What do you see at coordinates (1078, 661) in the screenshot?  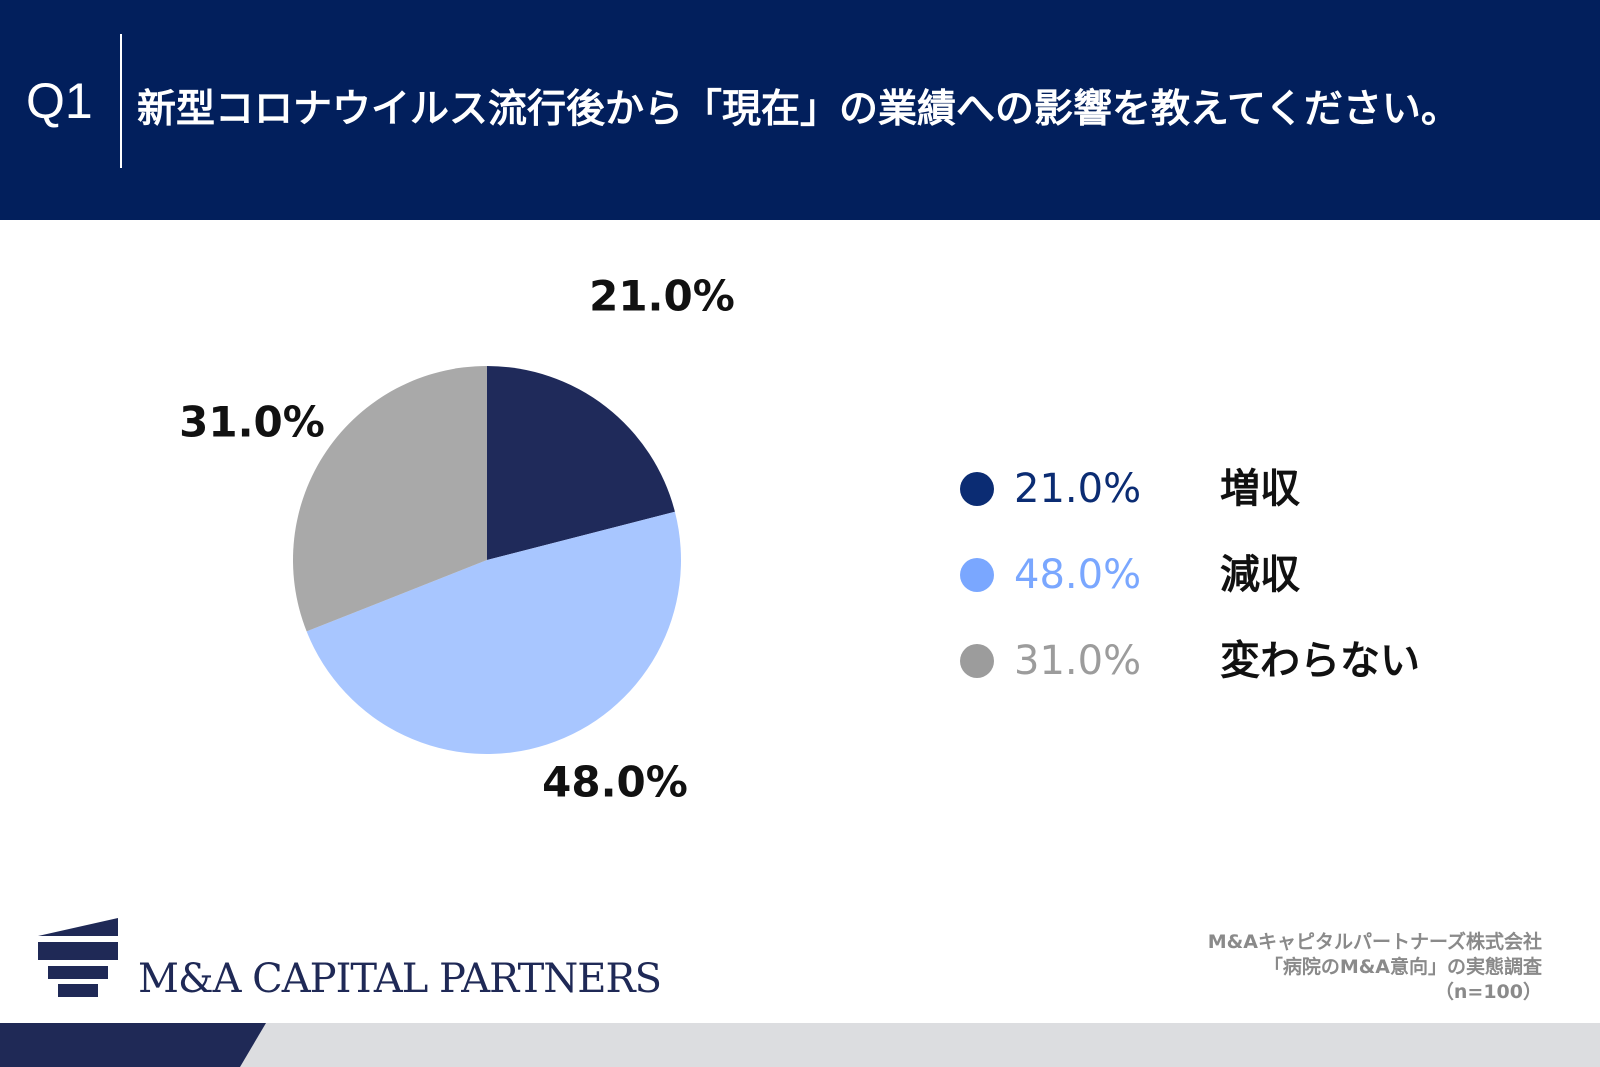 I see `legend-value: 31.0%` at bounding box center [1078, 661].